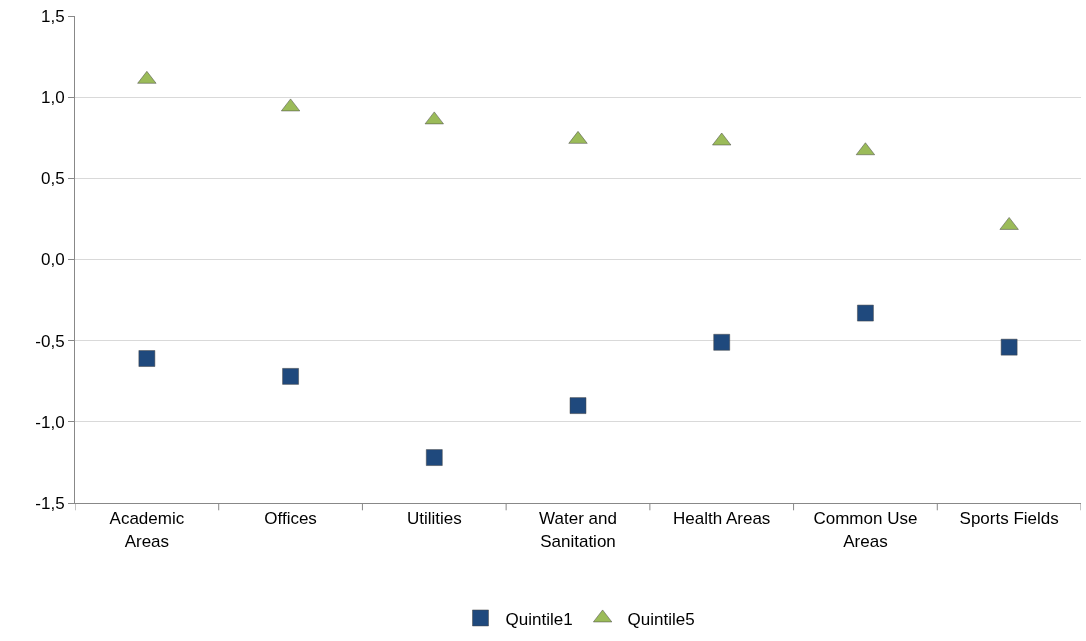  Describe the element at coordinates (539, 619) in the screenshot. I see `legend-label: Quintile1` at that location.